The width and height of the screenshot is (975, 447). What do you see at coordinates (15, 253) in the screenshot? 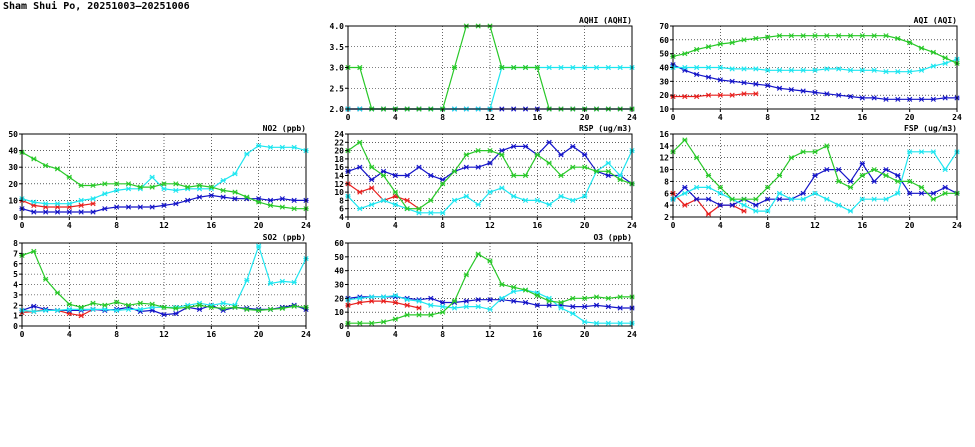
I see `y-tick-label: 7` at bounding box center [15, 253].